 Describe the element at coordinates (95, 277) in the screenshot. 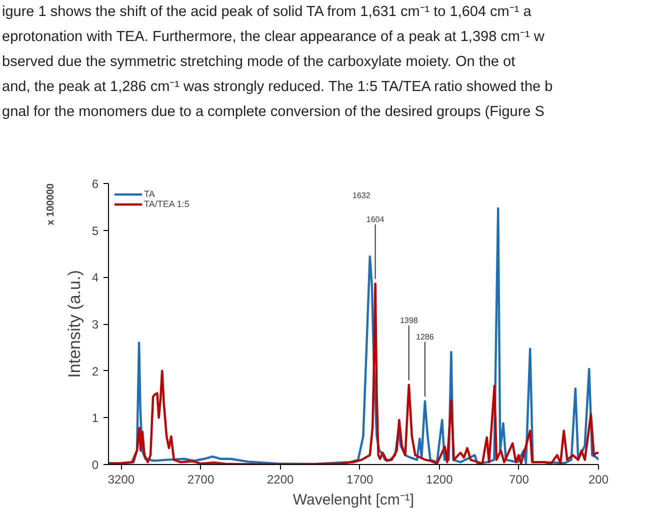

I see `y-tick-label: 4` at that location.